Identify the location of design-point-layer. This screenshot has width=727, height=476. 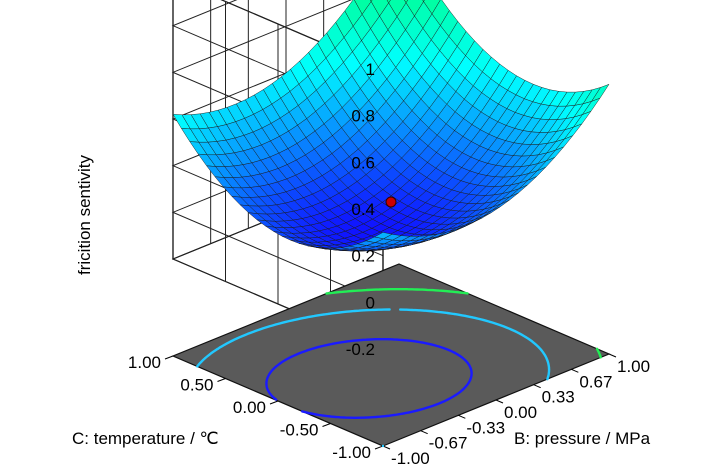
(391, 202).